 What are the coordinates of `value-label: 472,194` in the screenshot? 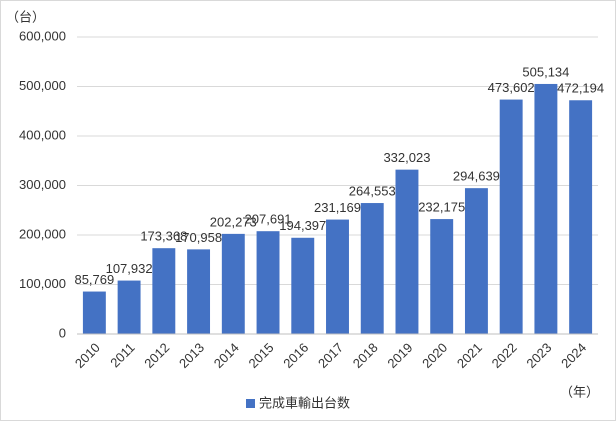 It's located at (580, 88).